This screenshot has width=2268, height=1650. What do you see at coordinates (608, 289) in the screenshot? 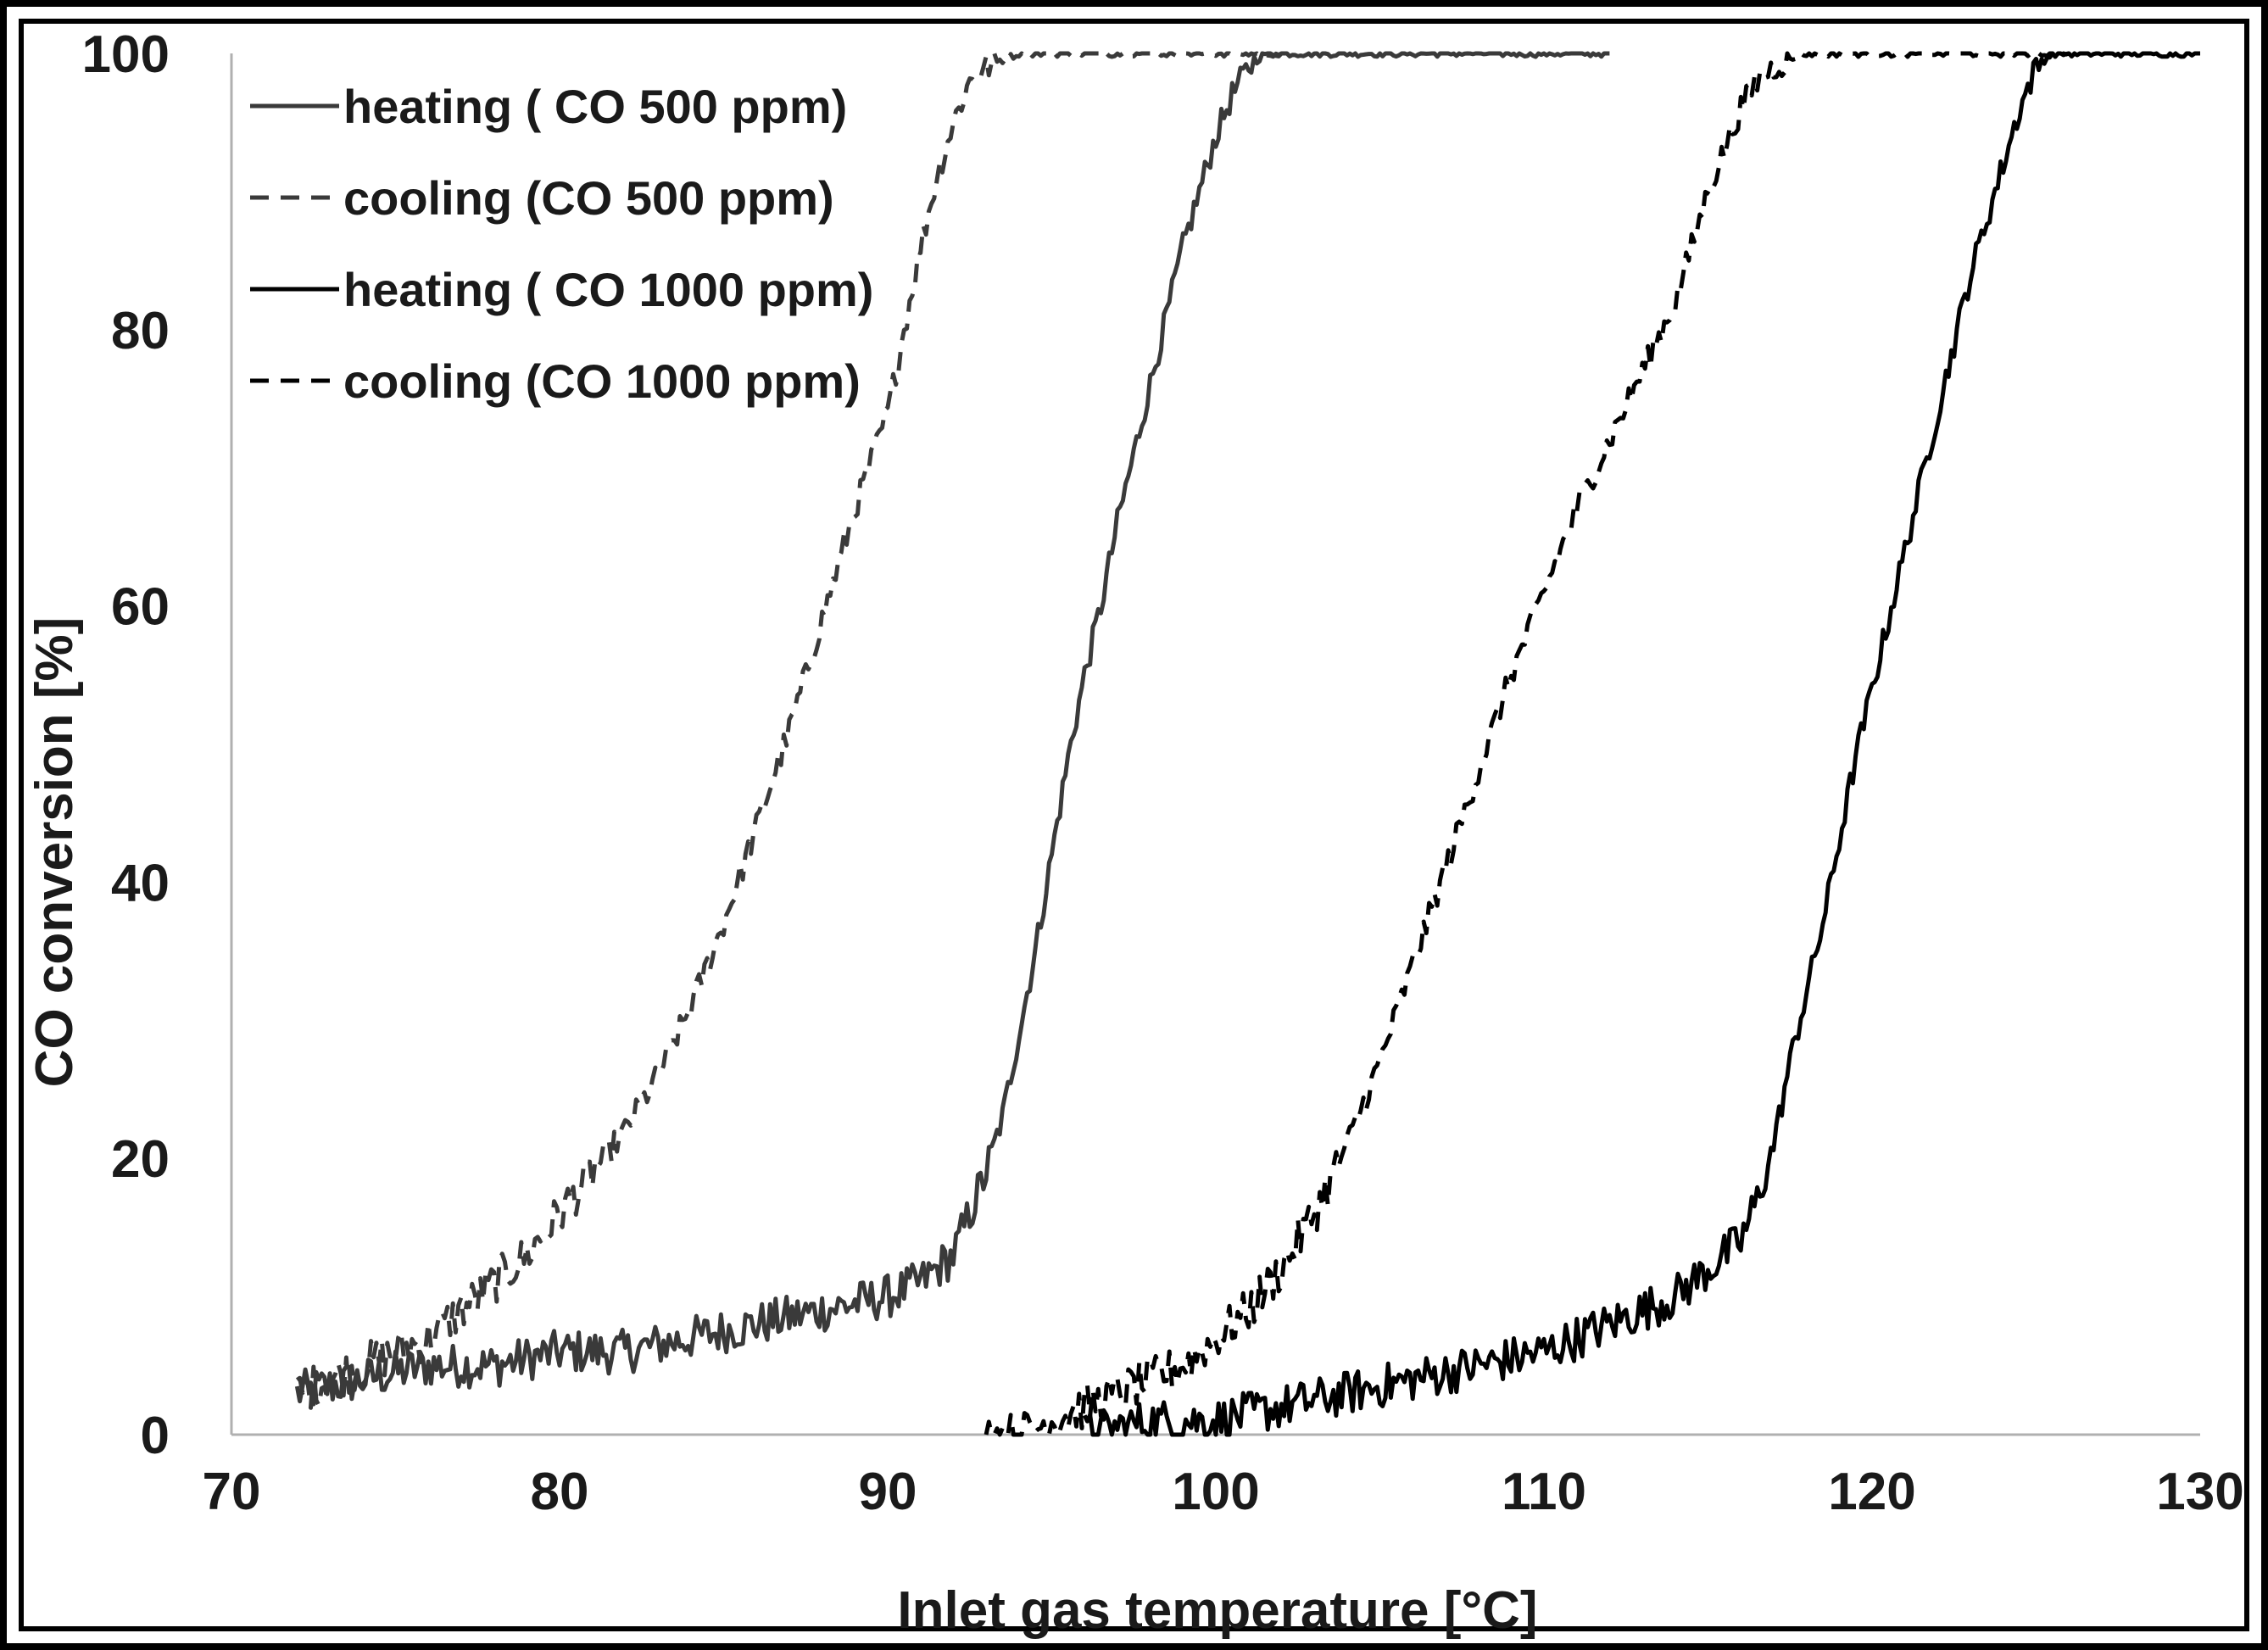
I see `legend-label: heating ( CO 1000 ppm)` at bounding box center [608, 289].